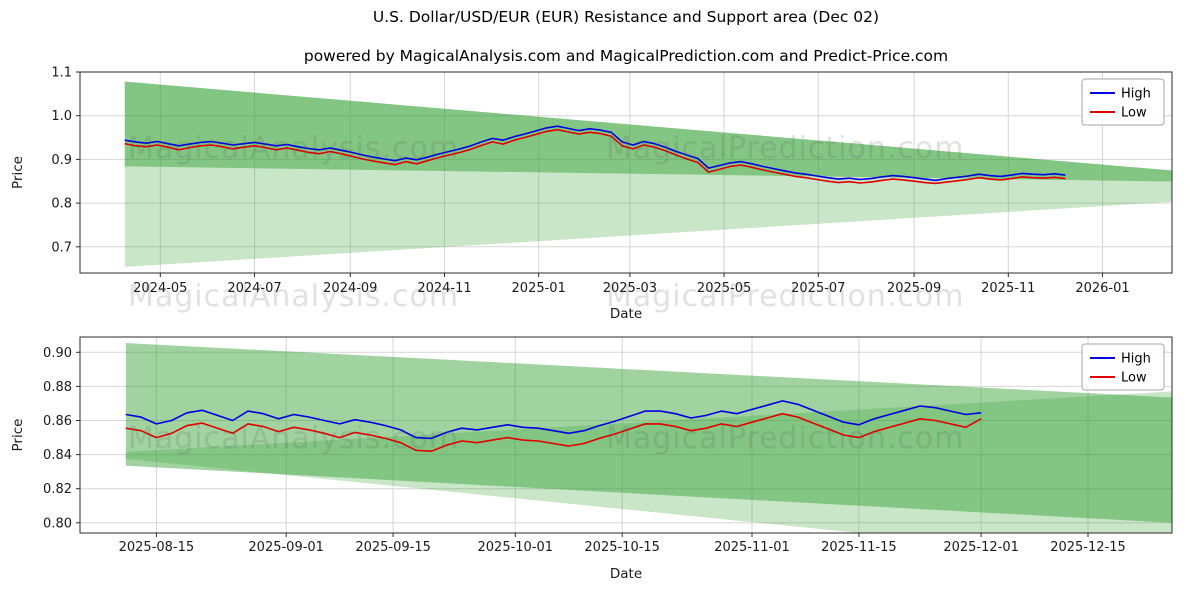 The image size is (1200, 600). Describe the element at coordinates (57, 489) in the screenshot. I see `y-tick-label: 0.82` at that location.